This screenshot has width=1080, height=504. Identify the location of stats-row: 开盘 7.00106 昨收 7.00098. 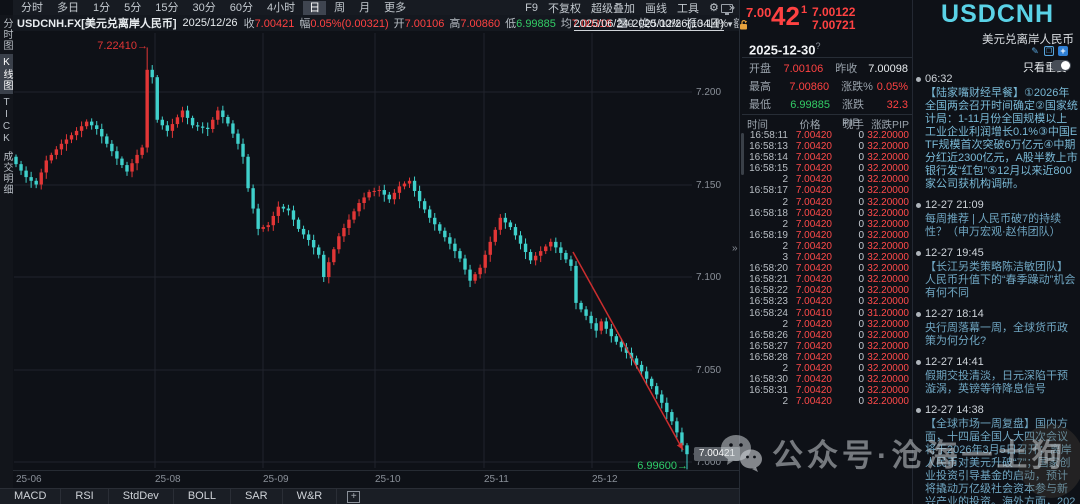
(829, 69).